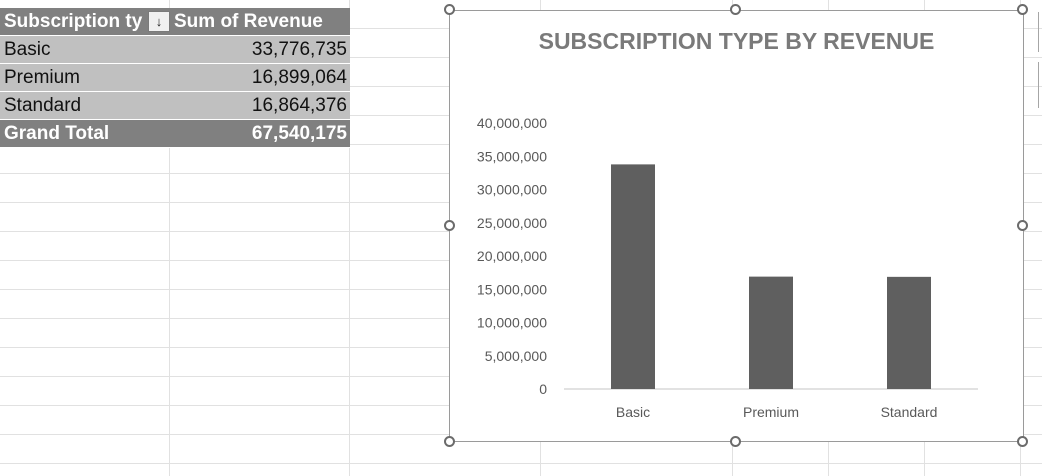  I want to click on resize-handle-top-right, so click(1022, 9).